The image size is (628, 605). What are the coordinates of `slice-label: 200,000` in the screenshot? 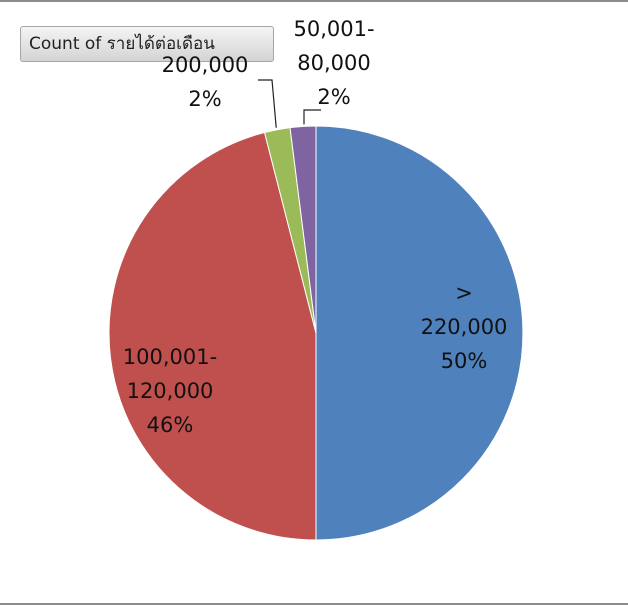 It's located at (205, 65).